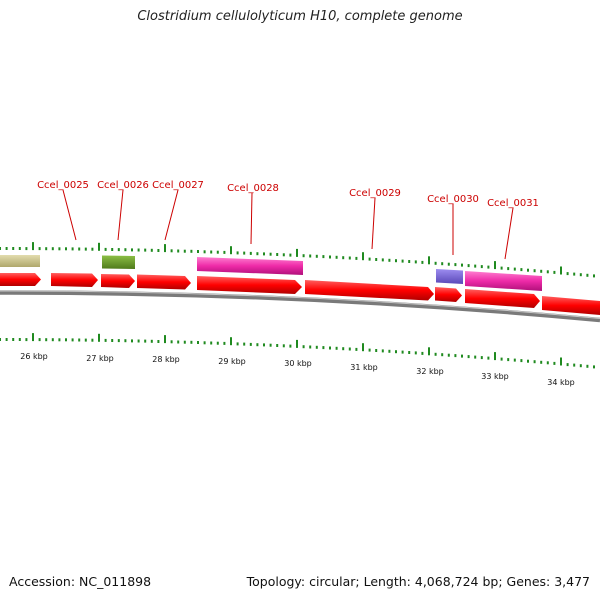 Image resolution: width=600 pixels, height=600 pixels. Describe the element at coordinates (297, 351) in the screenshot. I see `lower-tick-row` at that location.